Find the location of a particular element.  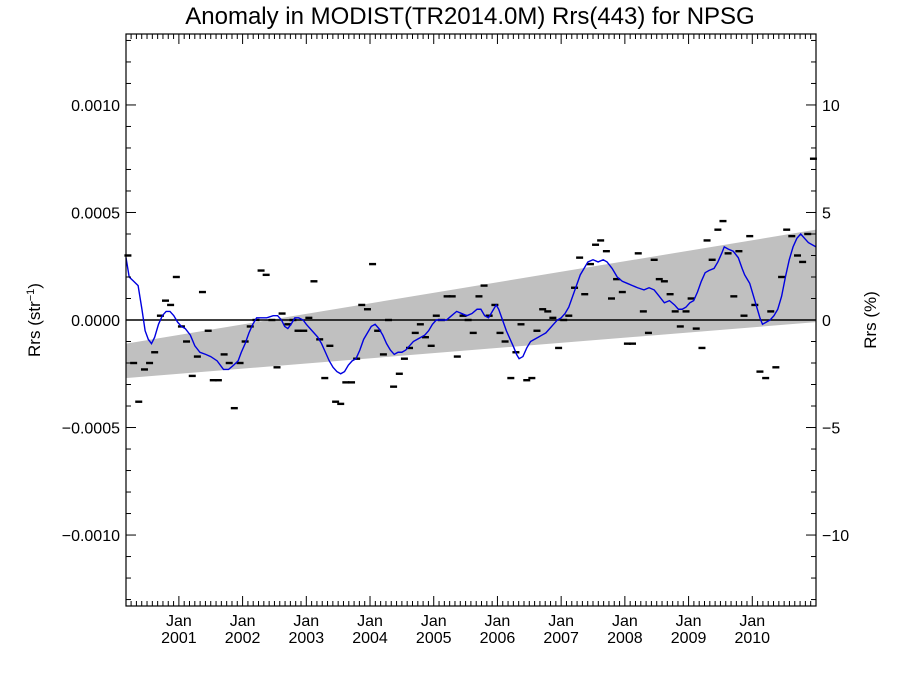

x-tick-label-year: 2005 is located at coordinates (434, 638).